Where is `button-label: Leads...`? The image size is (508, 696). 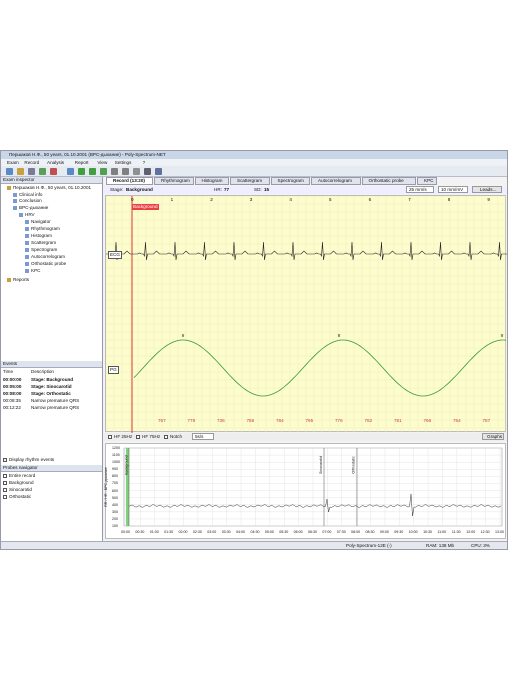 button-label: Leads... is located at coordinates (488, 189).